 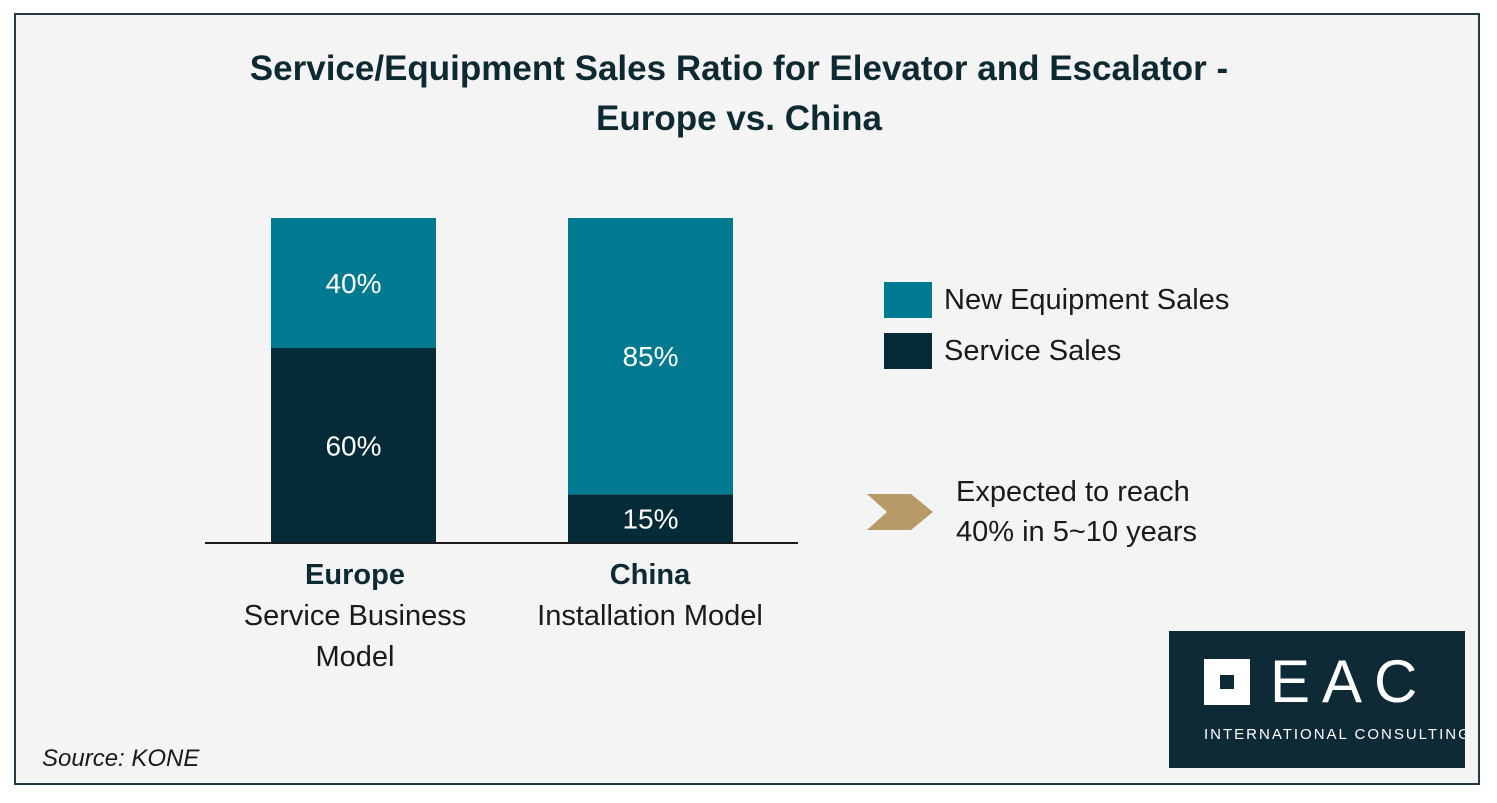 What do you see at coordinates (1350, 681) in the screenshot?
I see `logo-wordmark: EAC` at bounding box center [1350, 681].